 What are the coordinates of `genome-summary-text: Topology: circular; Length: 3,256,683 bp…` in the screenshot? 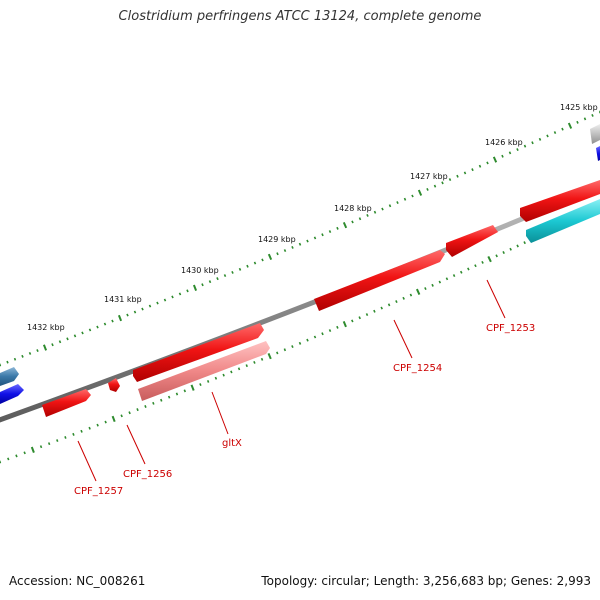 It's located at (426, 581).